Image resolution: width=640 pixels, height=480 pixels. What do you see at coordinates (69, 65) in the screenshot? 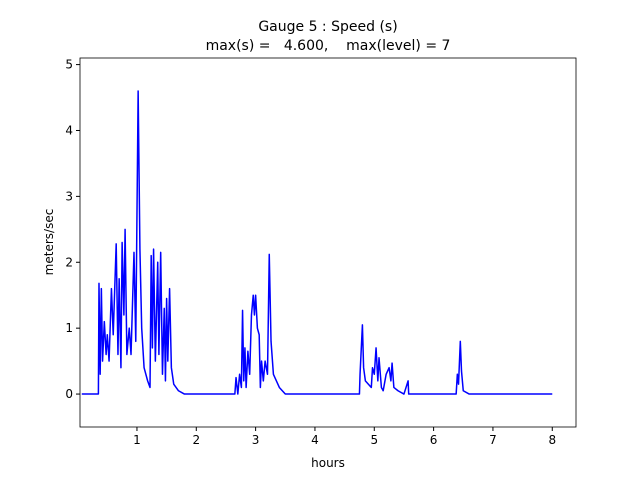
I see `y-tick-label: 5` at bounding box center [69, 65].